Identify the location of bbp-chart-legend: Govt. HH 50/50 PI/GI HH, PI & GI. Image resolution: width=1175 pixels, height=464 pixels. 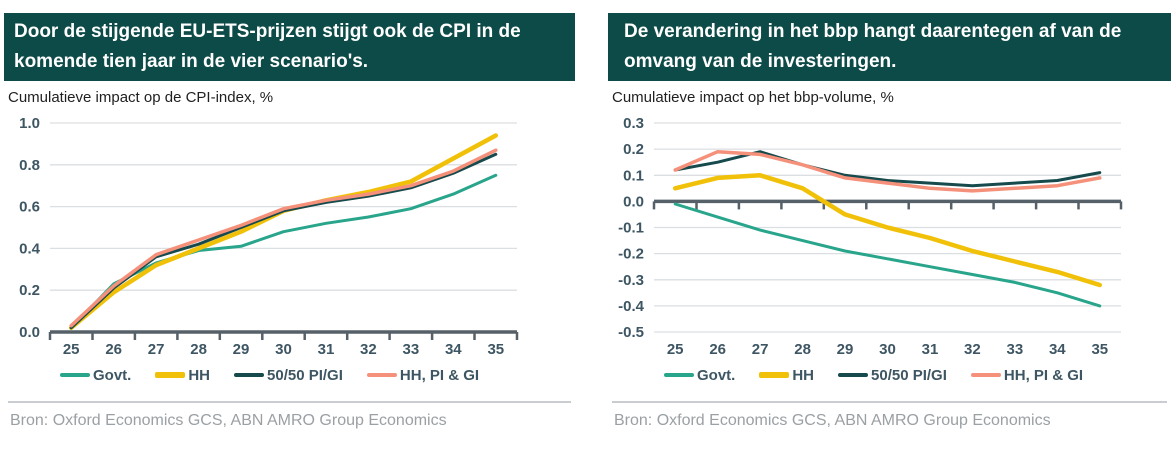
(889, 375).